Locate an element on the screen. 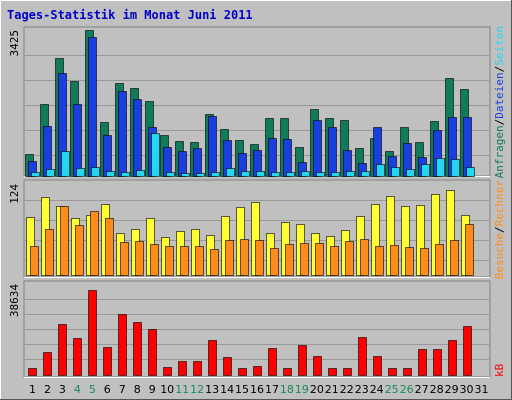 This screenshot has width=512, height=400. series-label-bottom: kB is located at coordinates (499, 370).